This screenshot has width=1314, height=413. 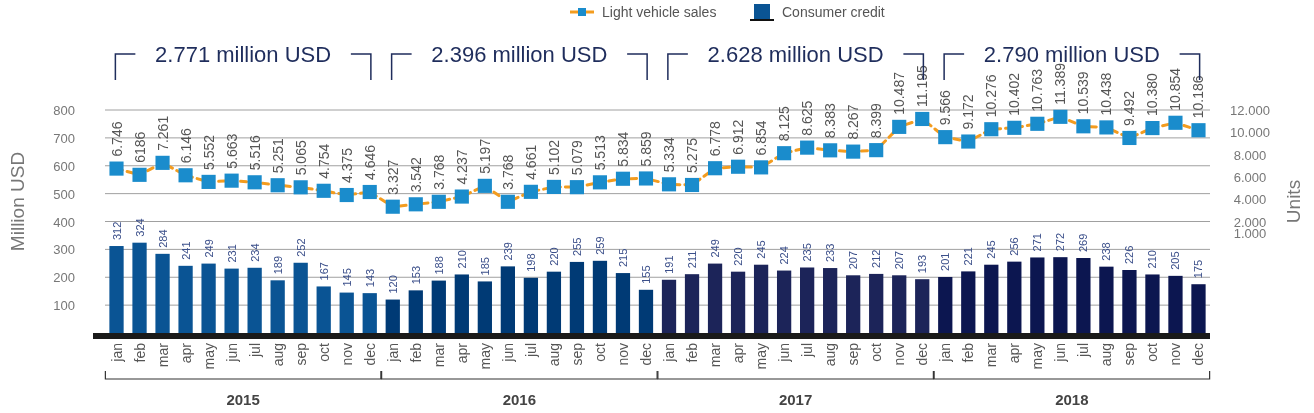 I want to click on data-label: 224, so click(x=784, y=255).